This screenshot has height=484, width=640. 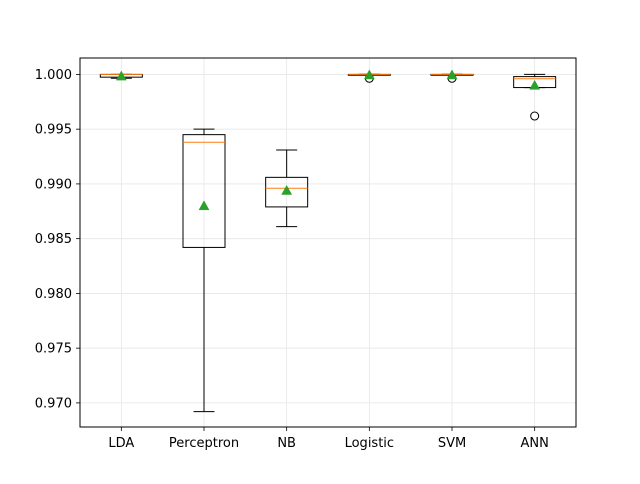 What do you see at coordinates (452, 443) in the screenshot?
I see `x-tick-label: SVM` at bounding box center [452, 443].